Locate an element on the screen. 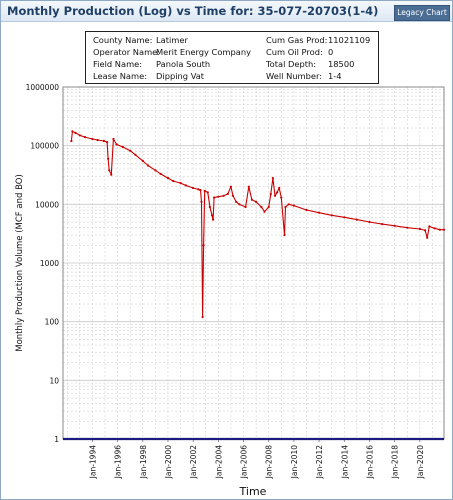 This screenshot has height=500, width=453. lease-value: Dipping Vat is located at coordinates (180, 76).